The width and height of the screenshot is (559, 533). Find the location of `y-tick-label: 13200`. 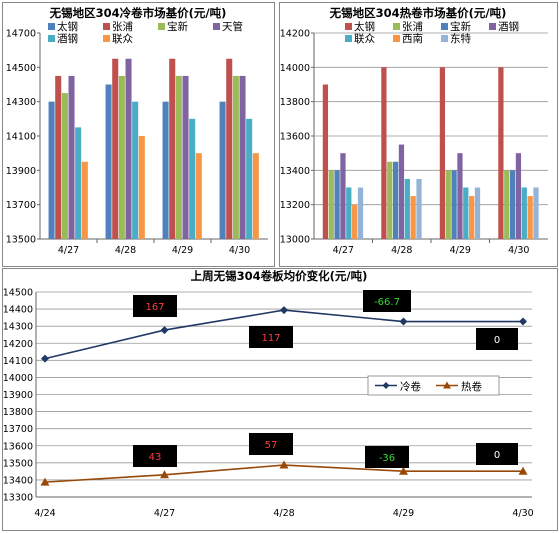

y-tick-label: 13200 is located at coordinates (295, 205).